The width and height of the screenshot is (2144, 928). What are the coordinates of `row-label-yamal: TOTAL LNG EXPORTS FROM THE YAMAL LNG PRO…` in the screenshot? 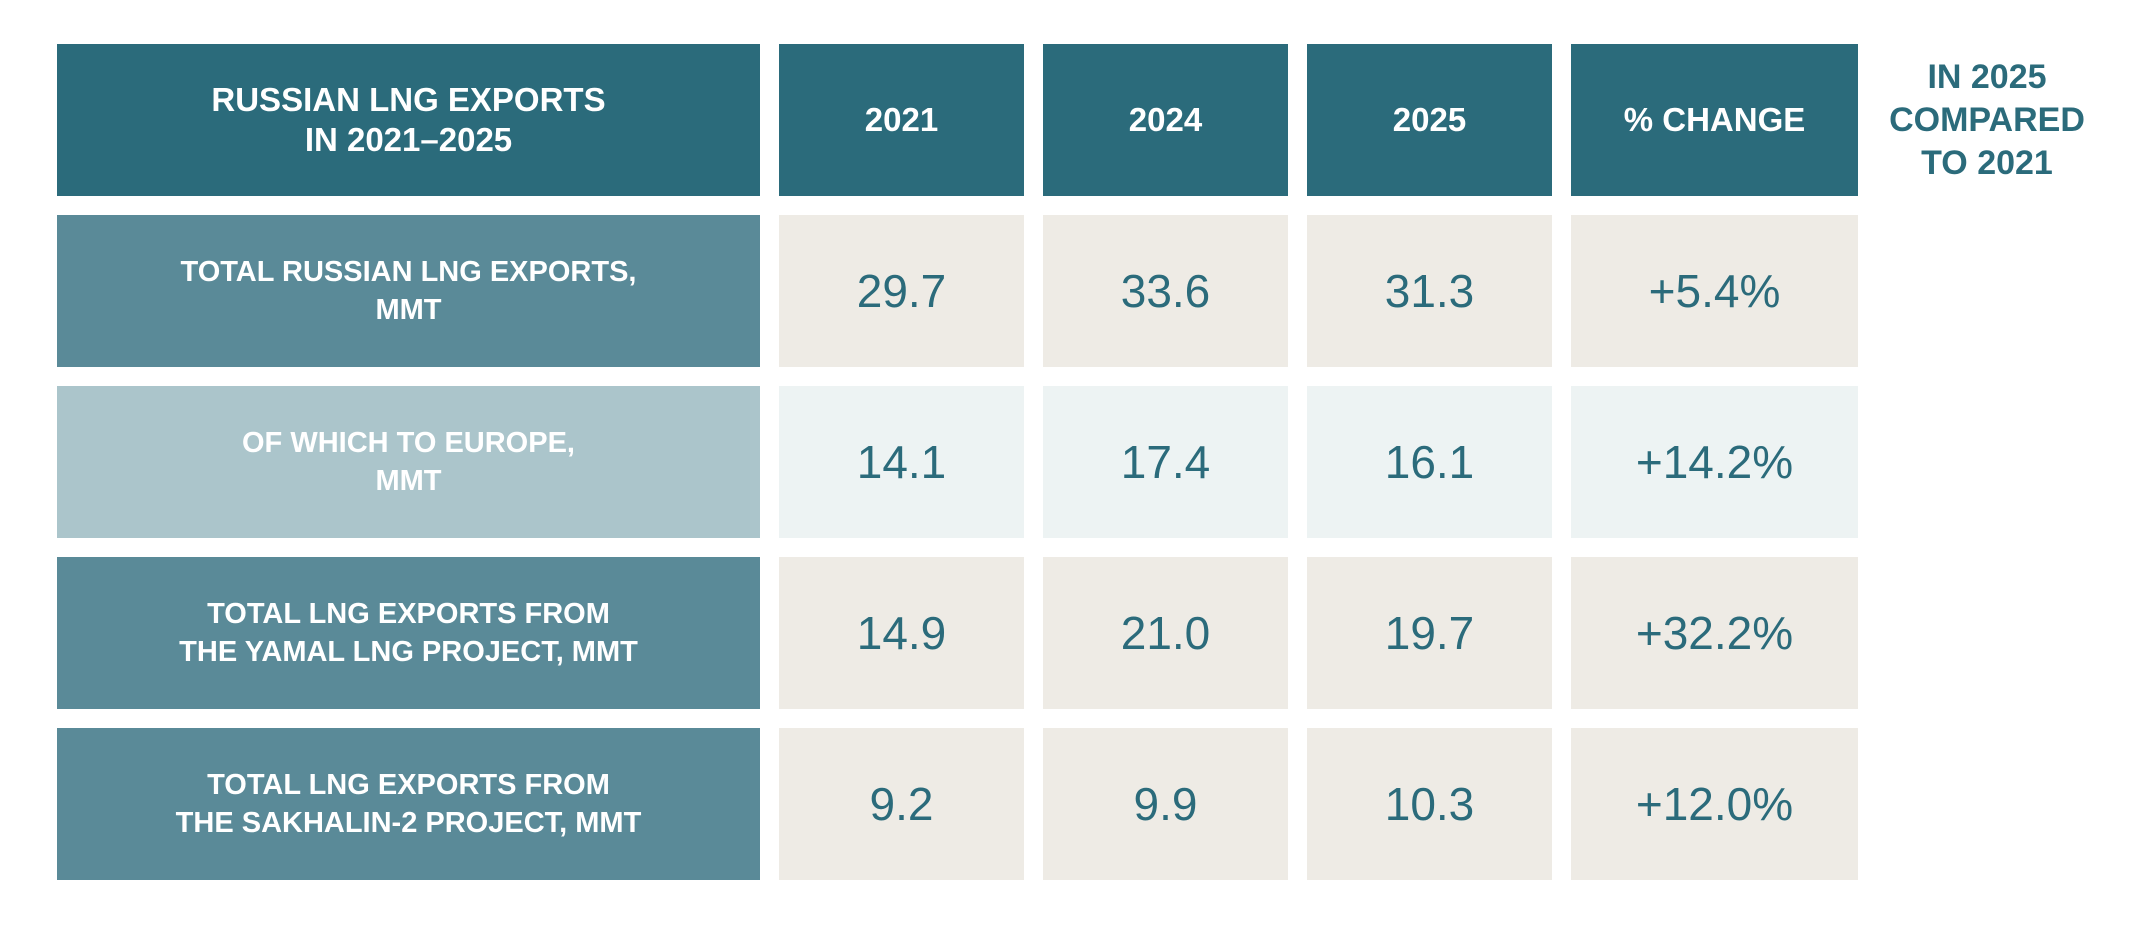 It's located at (408, 633).